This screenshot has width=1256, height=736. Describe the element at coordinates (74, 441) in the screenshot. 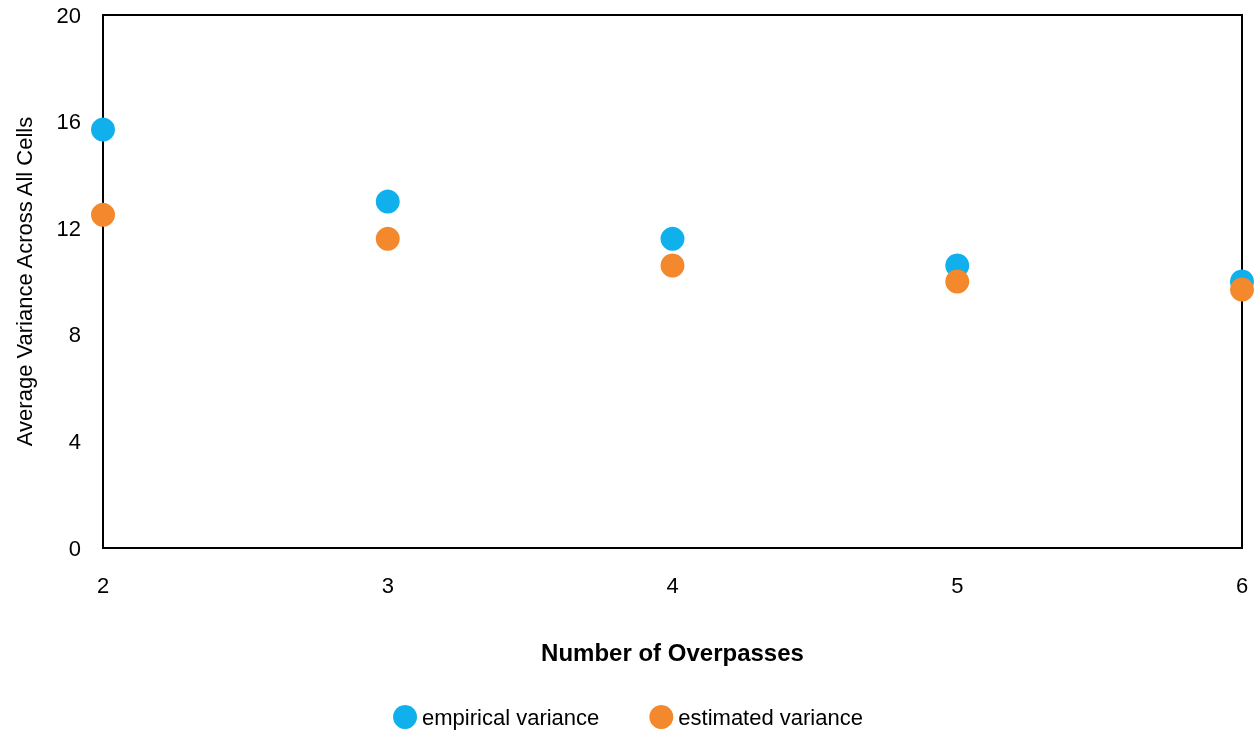

I see `y-tick-label: 4` at that location.